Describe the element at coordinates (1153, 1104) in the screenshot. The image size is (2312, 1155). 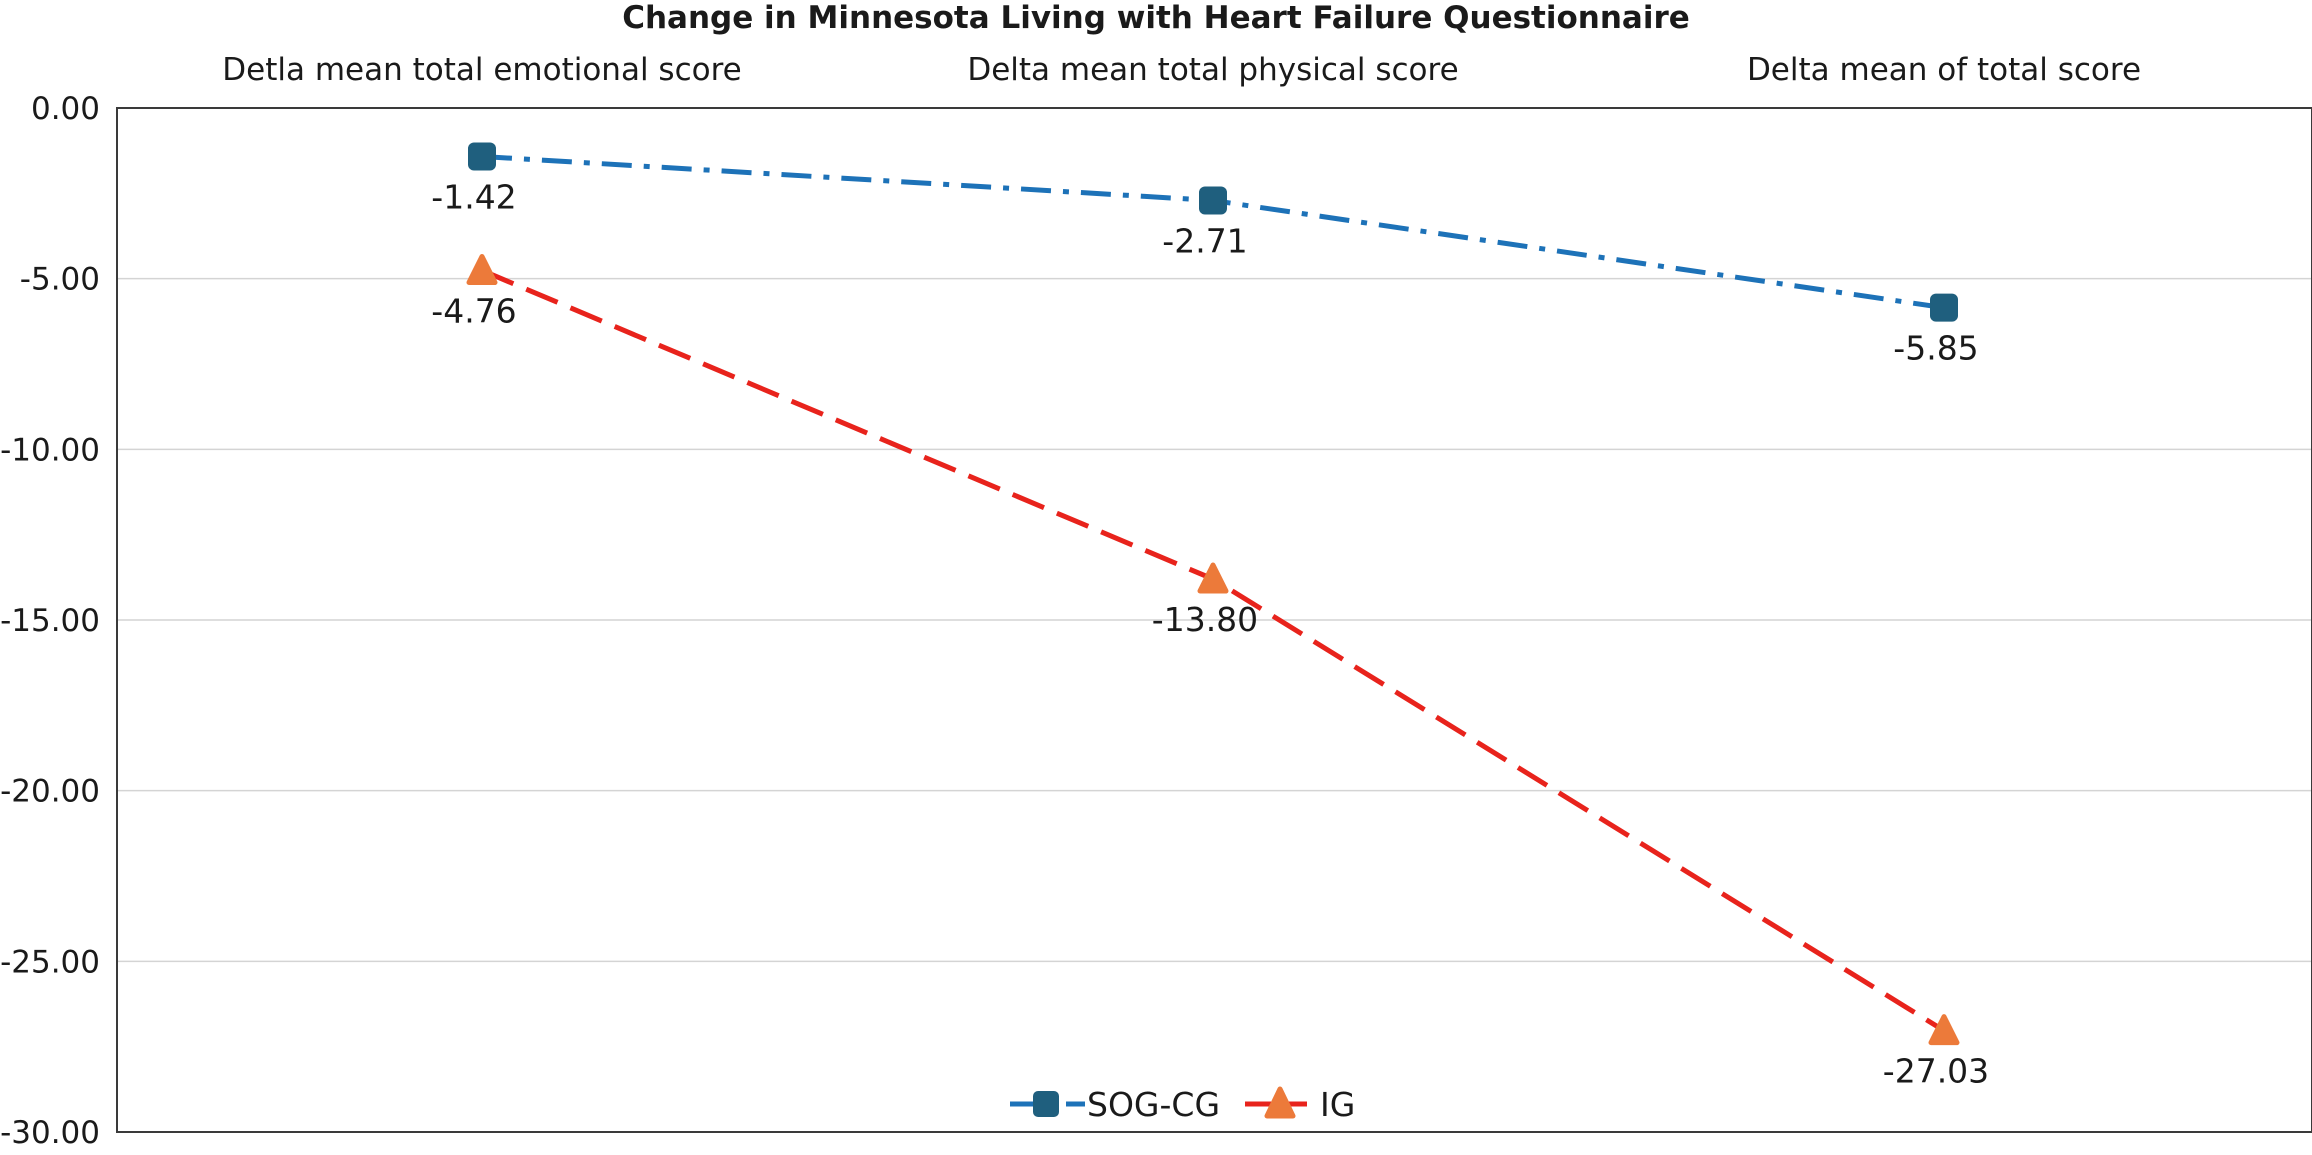
I see `legend-label-sog-cg: SOG-CG` at that location.